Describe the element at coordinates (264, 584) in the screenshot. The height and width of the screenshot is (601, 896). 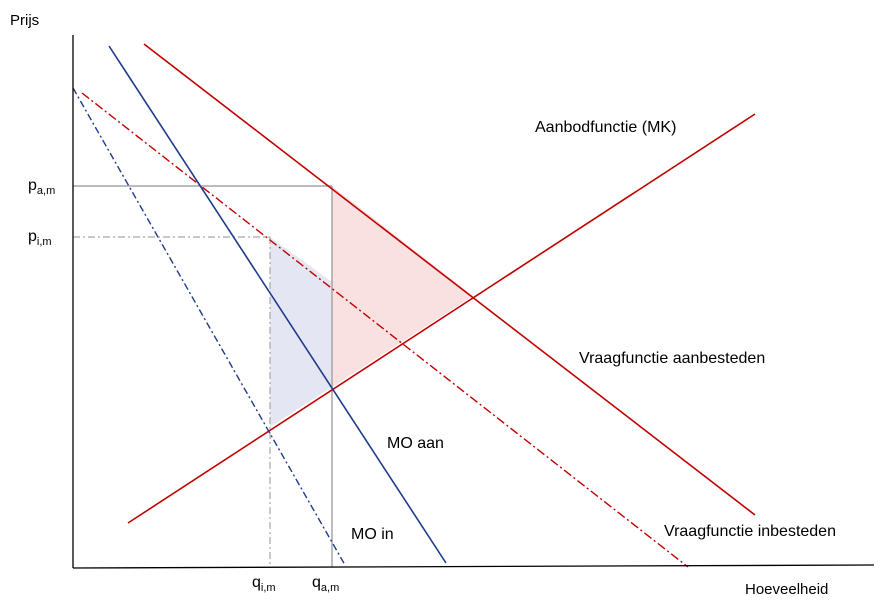
I see `tick-q-im: qi,m` at that location.